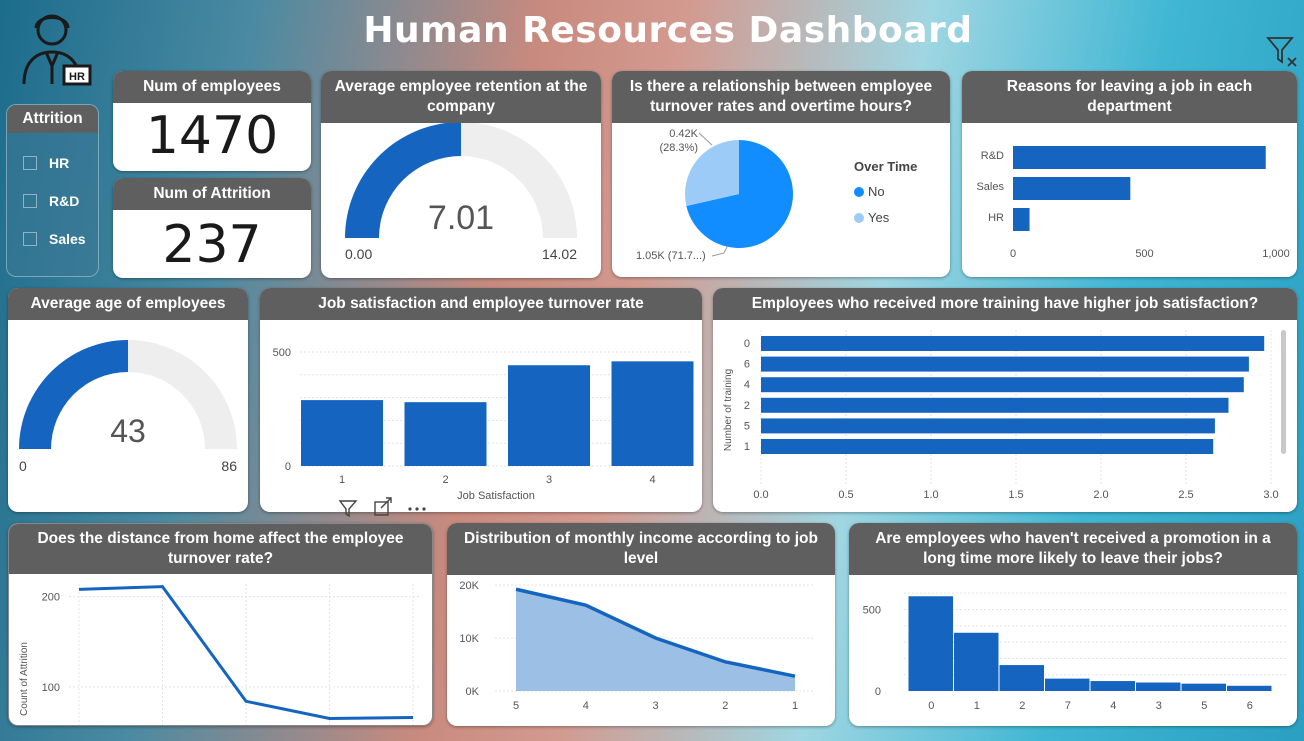 This screenshot has height=741, width=1304. Describe the element at coordinates (358, 254) in the screenshot. I see `gauge-min: 0.00` at that location.